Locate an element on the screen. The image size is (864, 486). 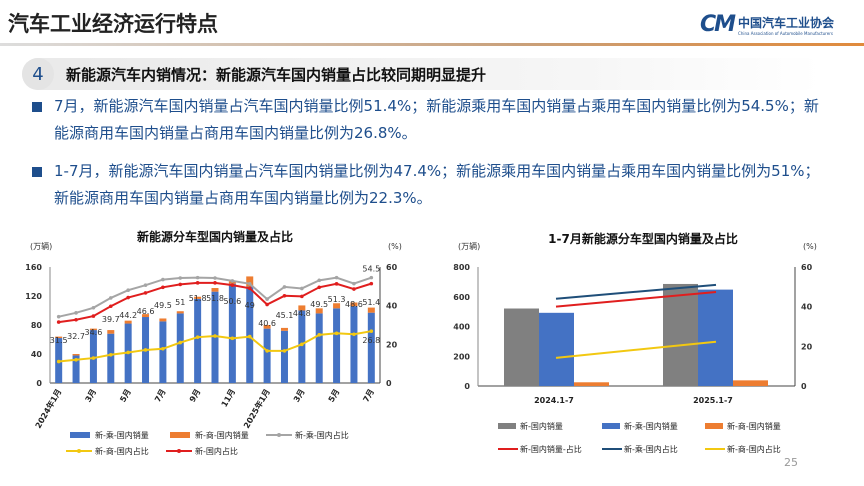
y-tick-label: 200 is located at coordinates (461, 356).